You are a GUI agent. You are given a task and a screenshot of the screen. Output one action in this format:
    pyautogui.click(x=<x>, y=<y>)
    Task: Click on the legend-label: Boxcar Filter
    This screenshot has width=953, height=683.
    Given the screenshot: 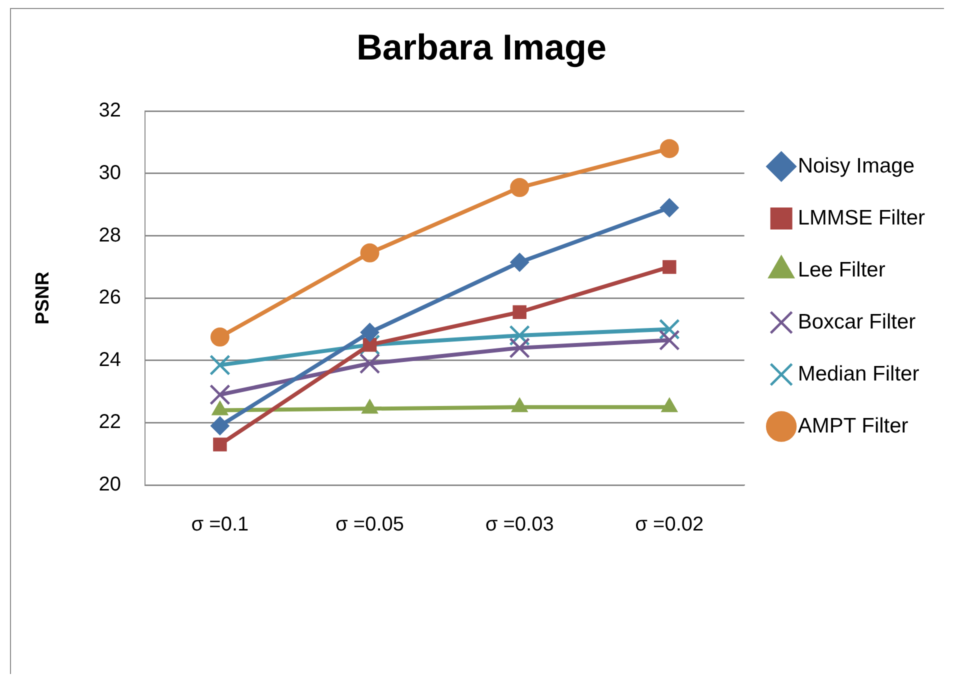 What is the action you would take?
    pyautogui.click(x=857, y=322)
    